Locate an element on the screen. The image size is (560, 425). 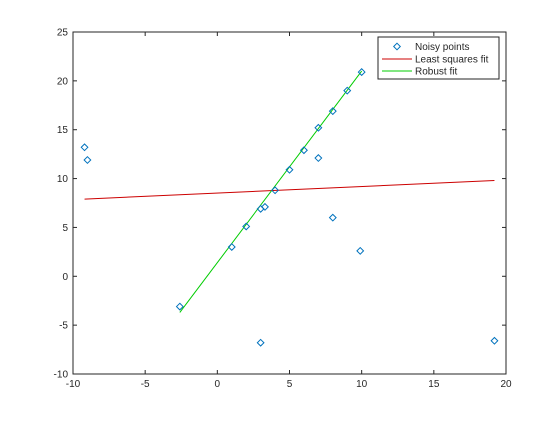
legend-entry-robust-fit: Robust fit is located at coordinates (419, 72).